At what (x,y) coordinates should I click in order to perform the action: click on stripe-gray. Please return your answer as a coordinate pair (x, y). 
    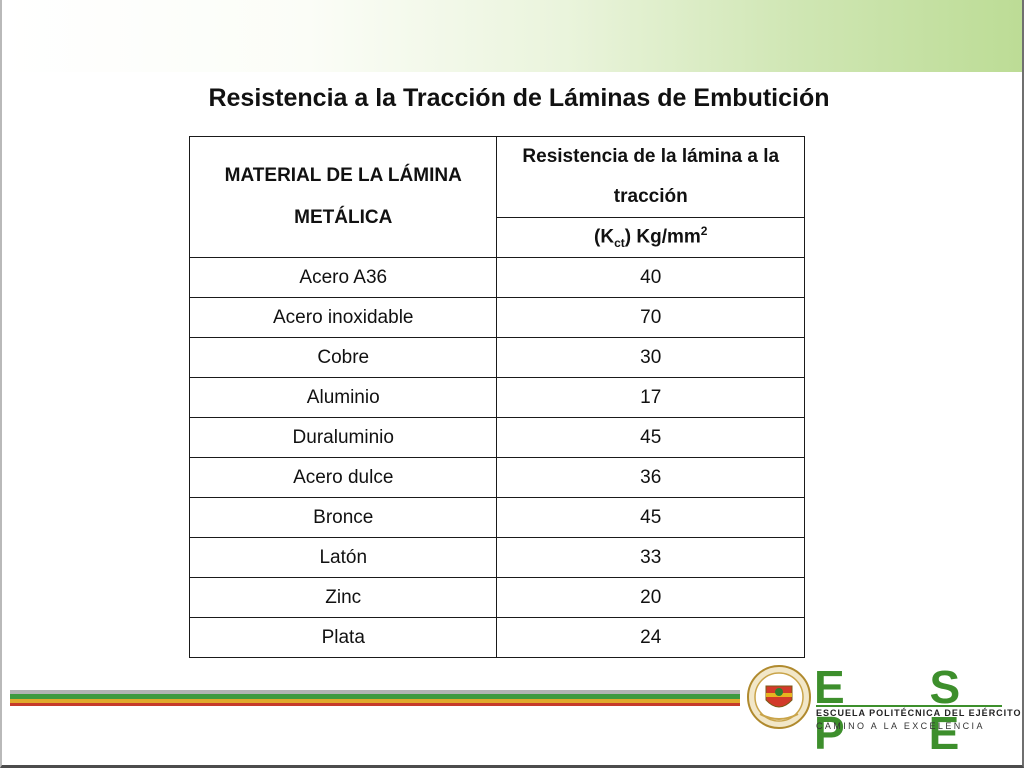
    Looking at the image, I should click on (375, 692).